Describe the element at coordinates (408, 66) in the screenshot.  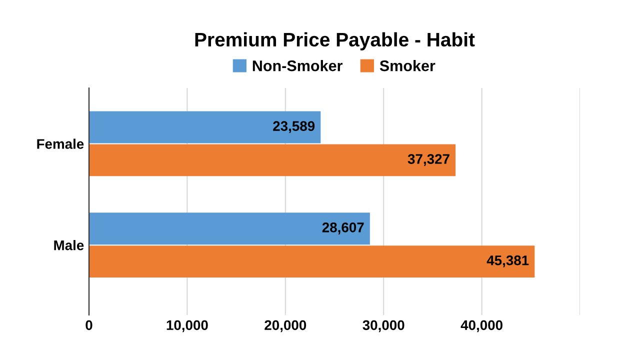
I see `legend-label: Smoker` at that location.